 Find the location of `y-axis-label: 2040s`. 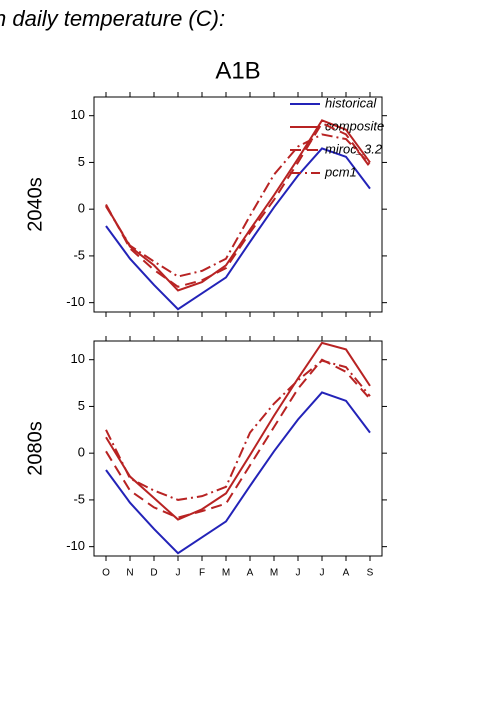

y-axis-label: 2040s is located at coordinates (35, 204).